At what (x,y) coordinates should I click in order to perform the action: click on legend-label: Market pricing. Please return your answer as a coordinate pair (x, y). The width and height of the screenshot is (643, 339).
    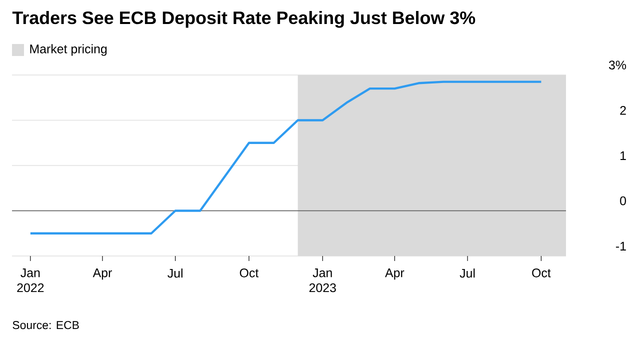
    Looking at the image, I should click on (68, 50).